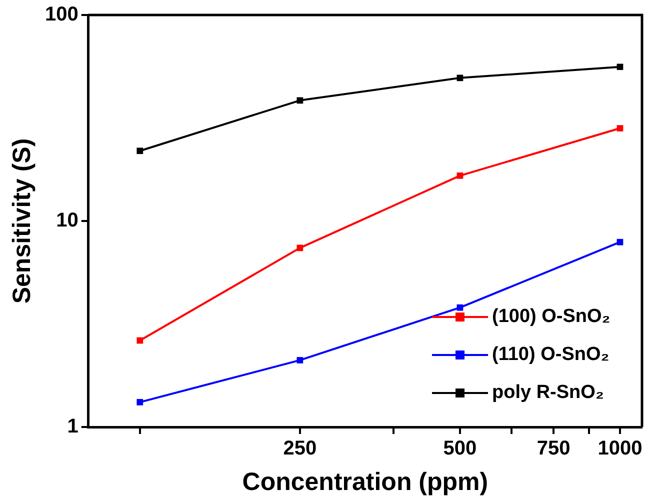 The image size is (650, 504). I want to click on legend-label: (110) O-SnO₂, so click(551, 355).